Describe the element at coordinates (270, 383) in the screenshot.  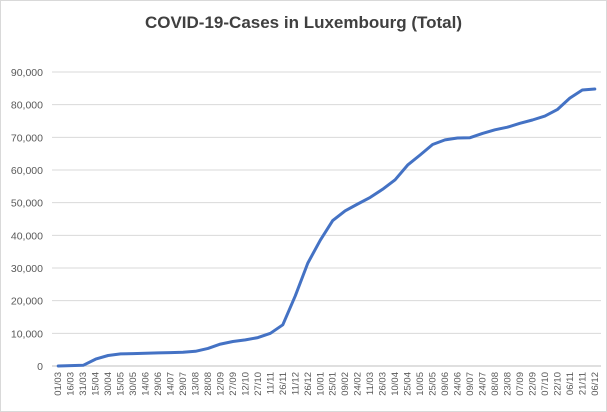
I see `x-tick-label: 11/11` at that location.